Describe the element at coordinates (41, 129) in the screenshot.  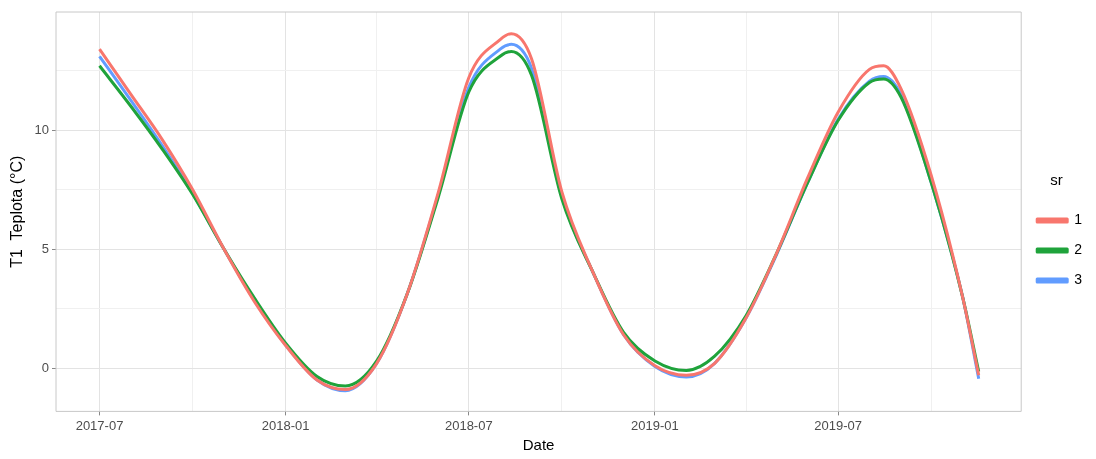
I see `y-tick-label: 10` at that location.